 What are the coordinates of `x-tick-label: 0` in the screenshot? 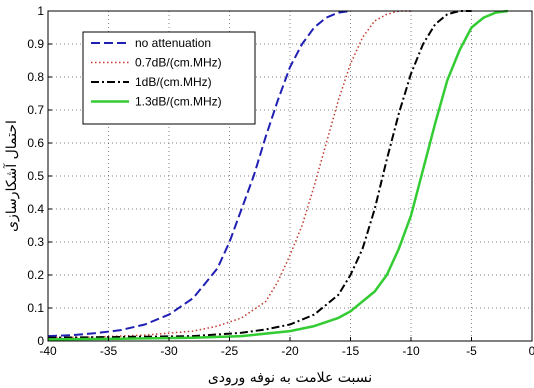 It's located at (531, 351).